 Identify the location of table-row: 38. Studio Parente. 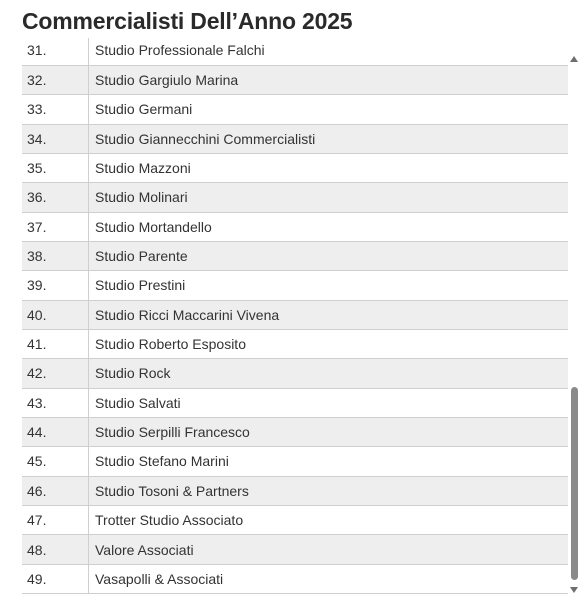
(295, 256).